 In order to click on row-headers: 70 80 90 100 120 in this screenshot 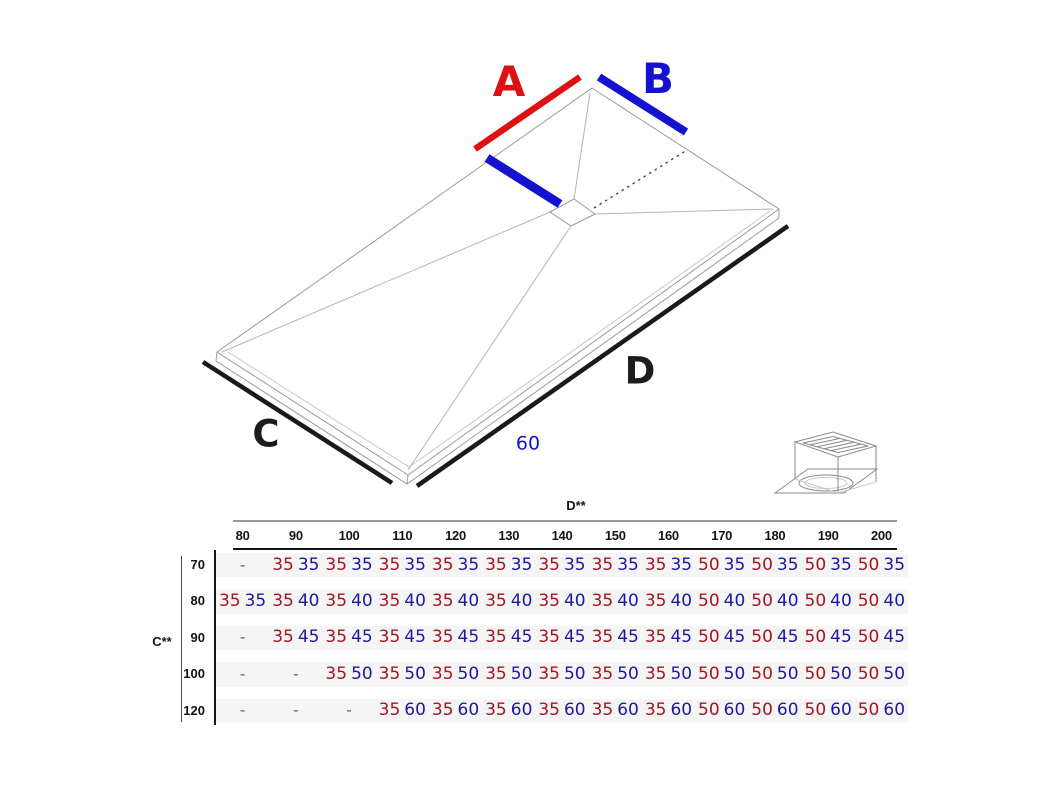, I will do `click(178, 638)`.